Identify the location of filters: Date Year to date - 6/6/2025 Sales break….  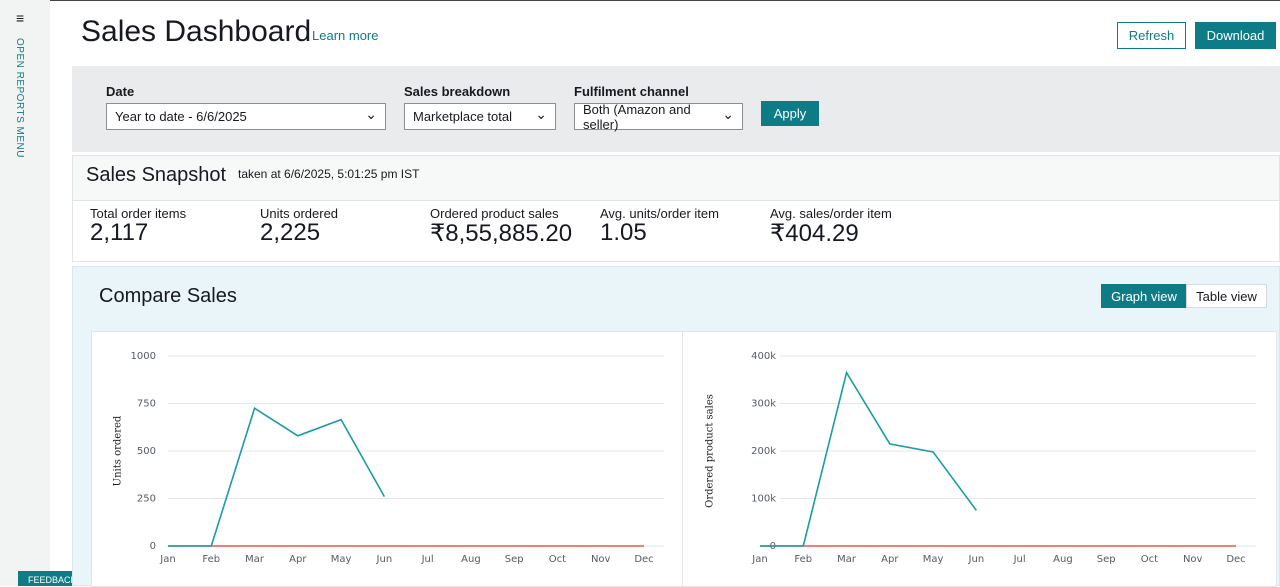
(676, 109).